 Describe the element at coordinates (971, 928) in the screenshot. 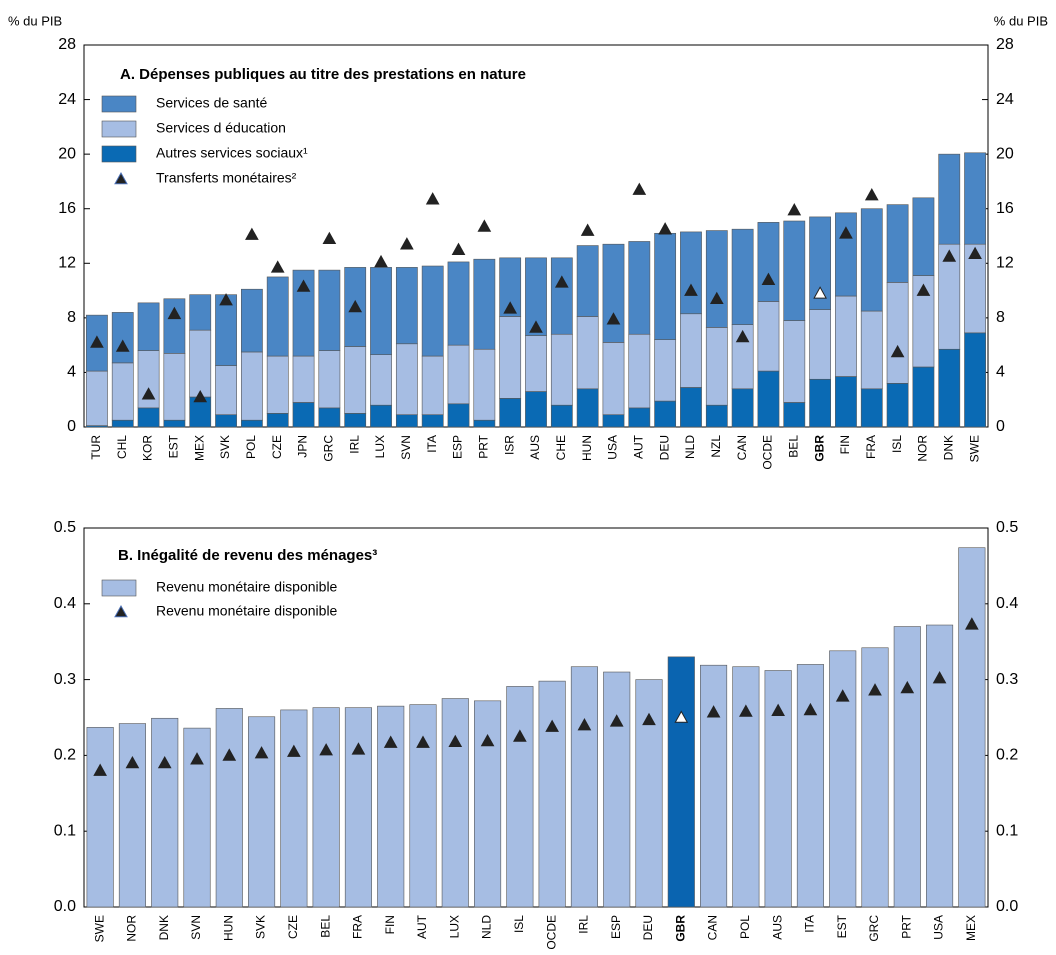

I see `x-tick-label: MEX` at that location.